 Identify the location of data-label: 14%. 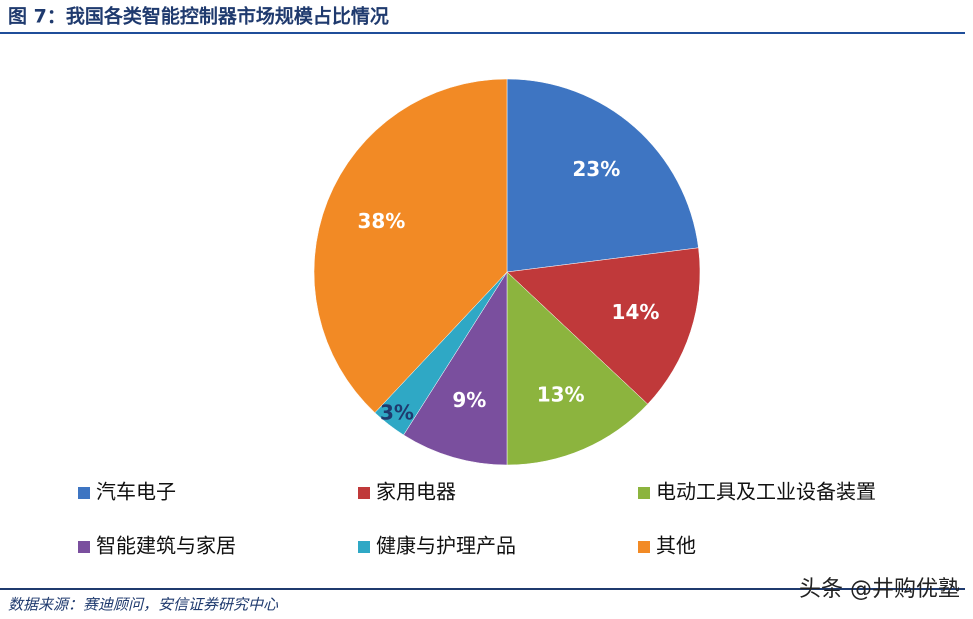
(636, 312).